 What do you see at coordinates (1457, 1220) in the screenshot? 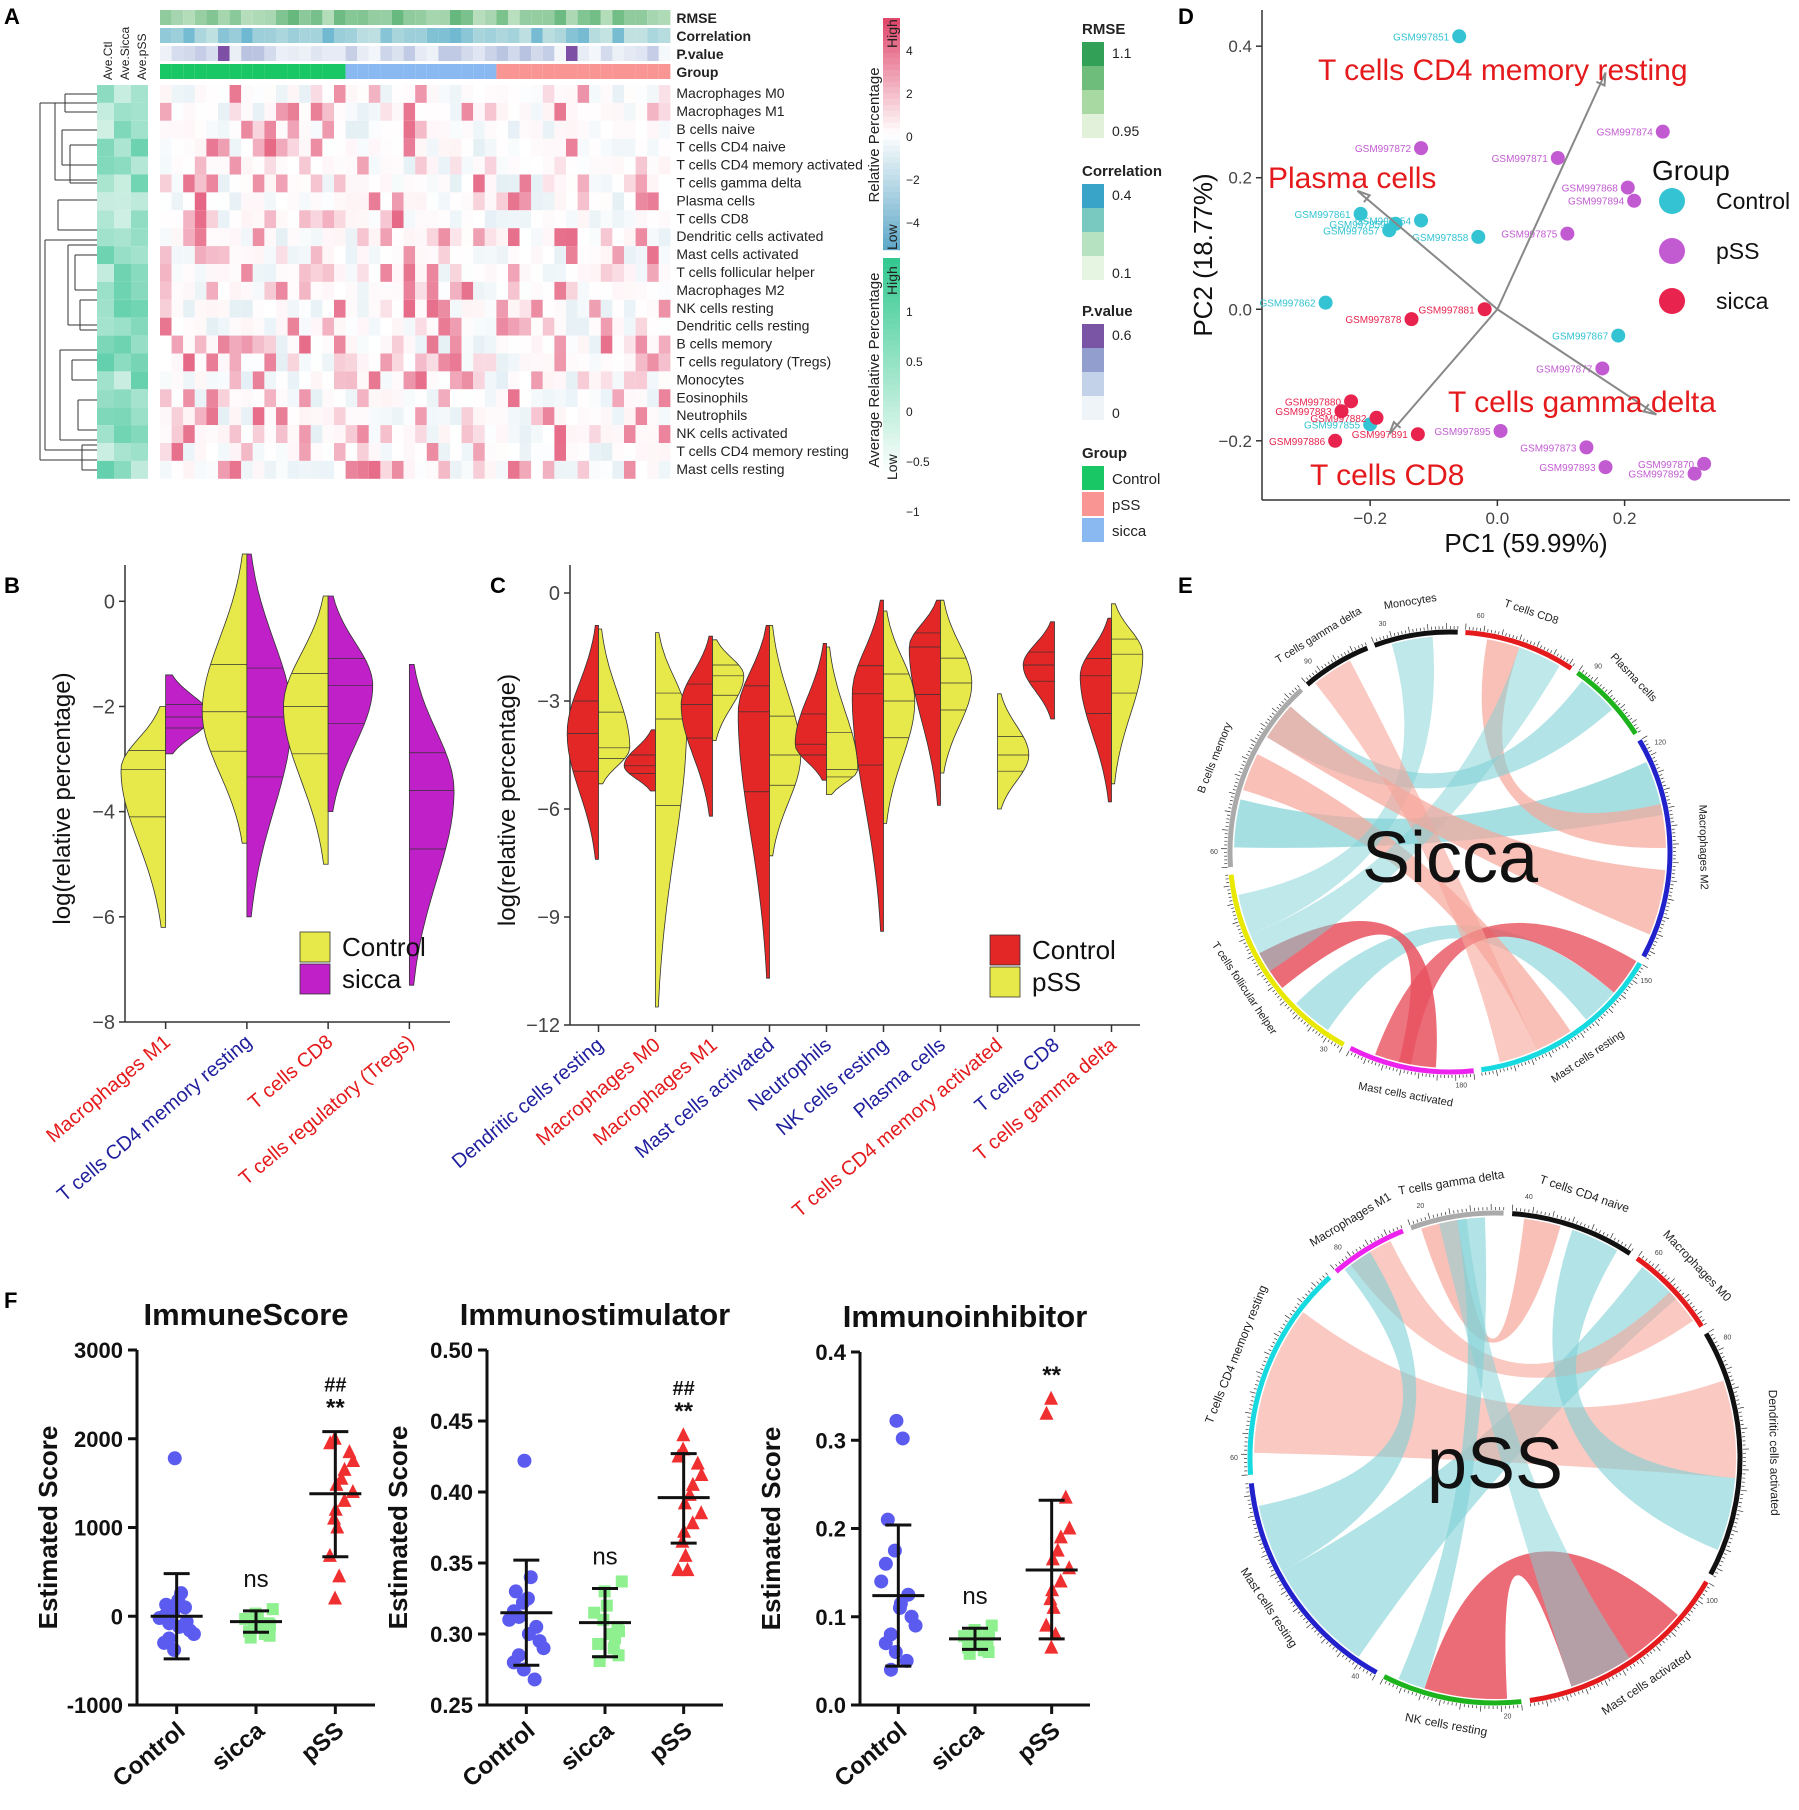
I see `chord-sector-arc` at bounding box center [1457, 1220].